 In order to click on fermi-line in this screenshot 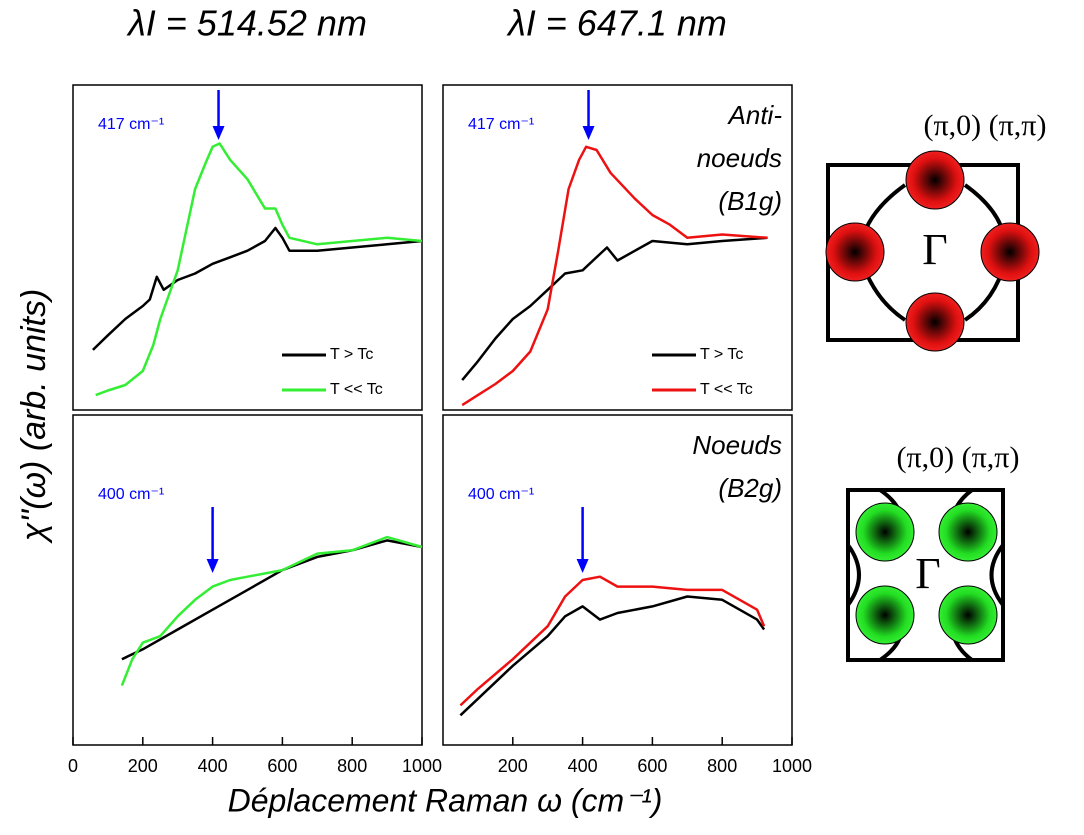, I will do `click(933, 252)`.